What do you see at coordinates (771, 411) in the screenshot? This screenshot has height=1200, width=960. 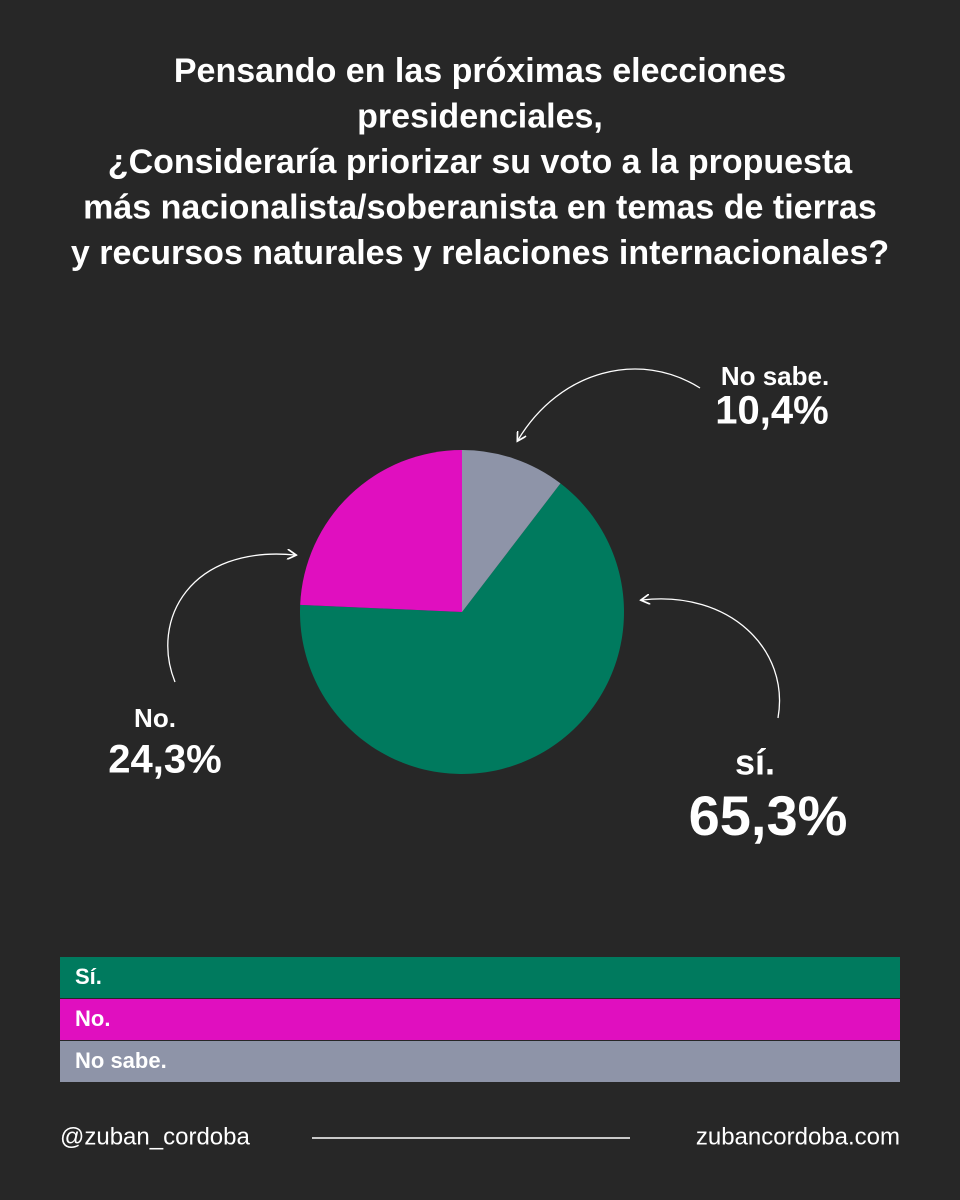 I see `value-label: 10,4%` at bounding box center [771, 411].